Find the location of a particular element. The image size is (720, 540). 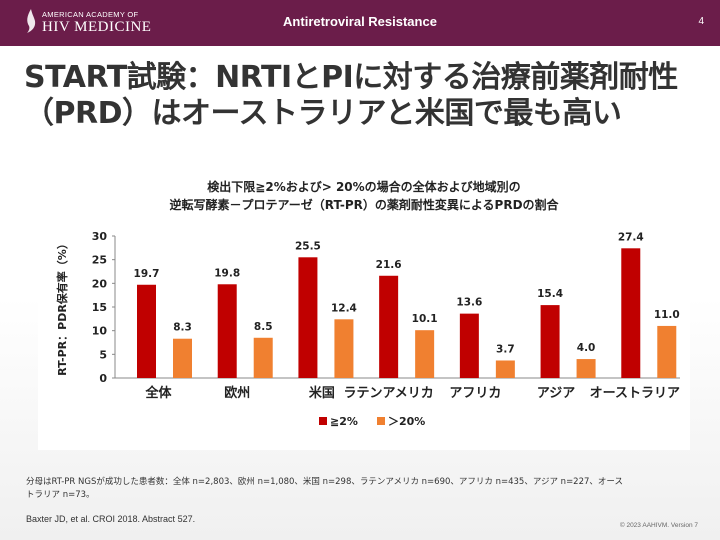

data-label: 19.8 is located at coordinates (227, 273).